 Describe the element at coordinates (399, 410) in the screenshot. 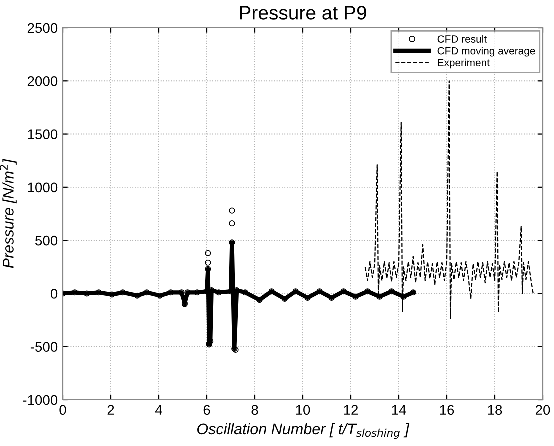

I see `x-tick-label: 14` at that location.